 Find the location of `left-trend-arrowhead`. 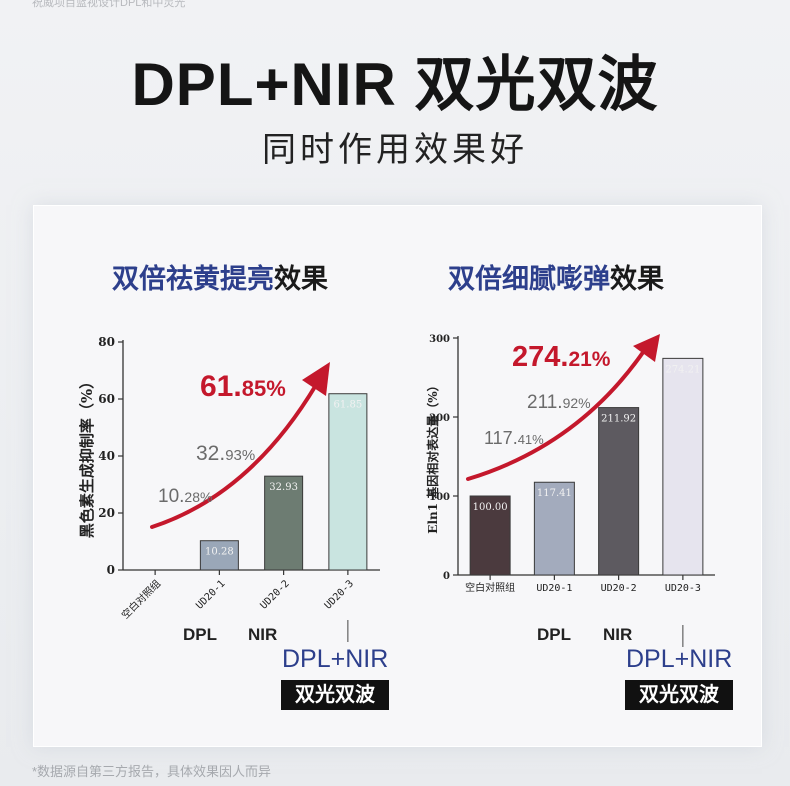

left-trend-arrowhead is located at coordinates (316, 379).